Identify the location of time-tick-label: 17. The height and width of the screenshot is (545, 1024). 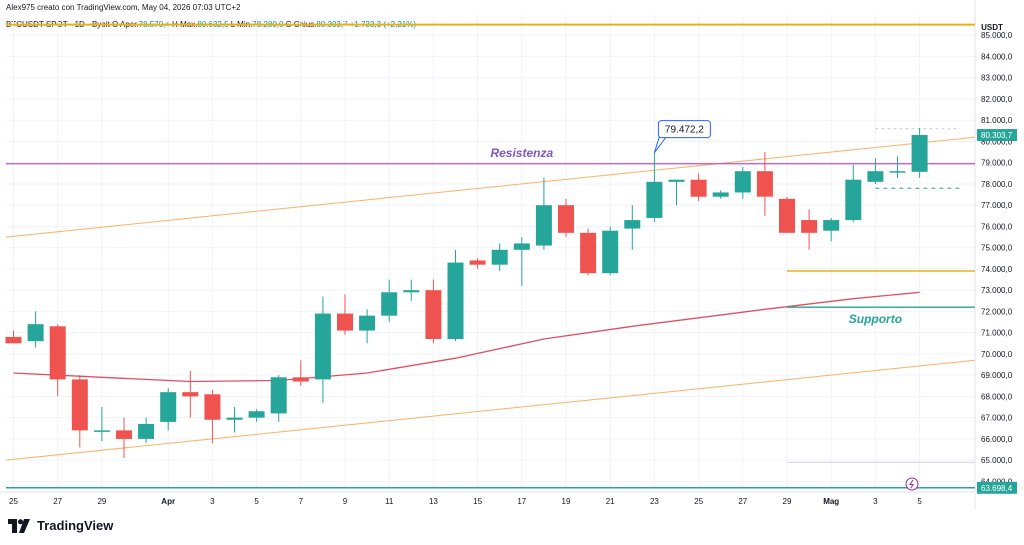
(521, 501).